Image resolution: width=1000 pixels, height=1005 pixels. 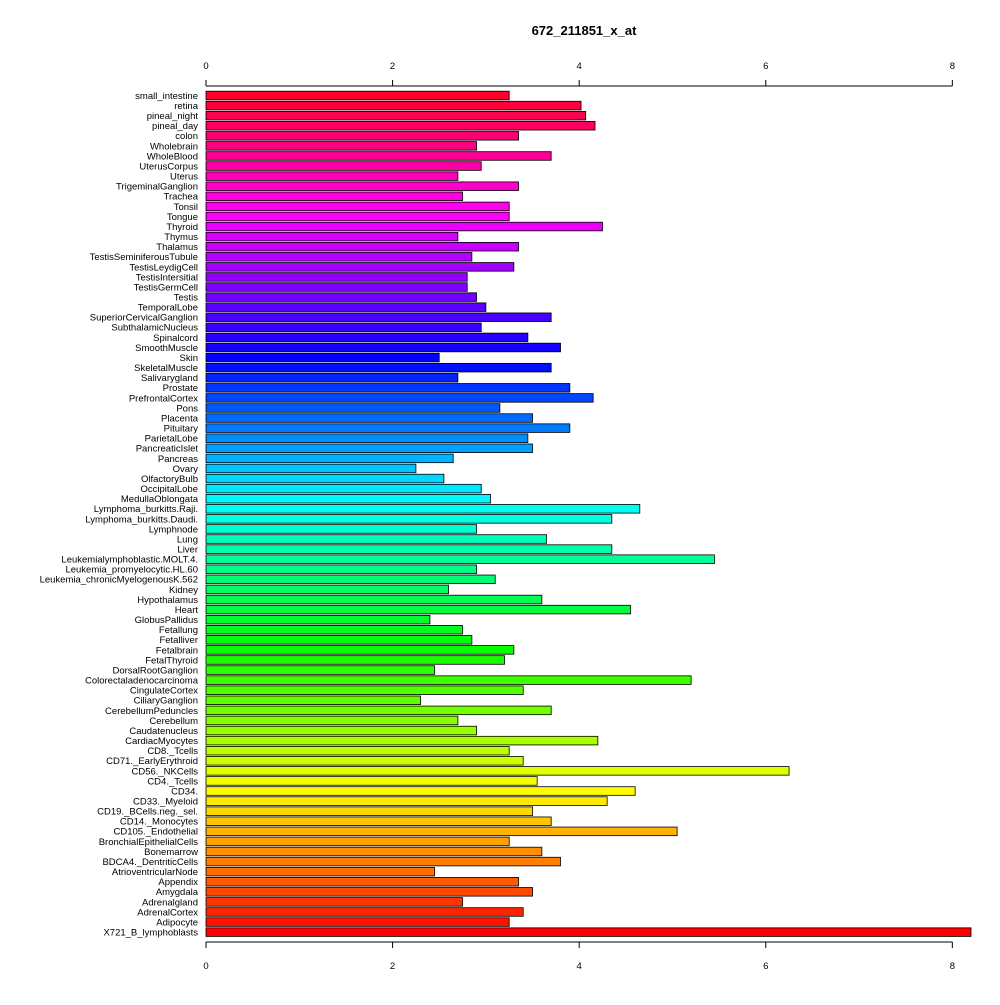 What do you see at coordinates (325, 478) in the screenshot?
I see `bar-OlfactoryBulb` at bounding box center [325, 478].